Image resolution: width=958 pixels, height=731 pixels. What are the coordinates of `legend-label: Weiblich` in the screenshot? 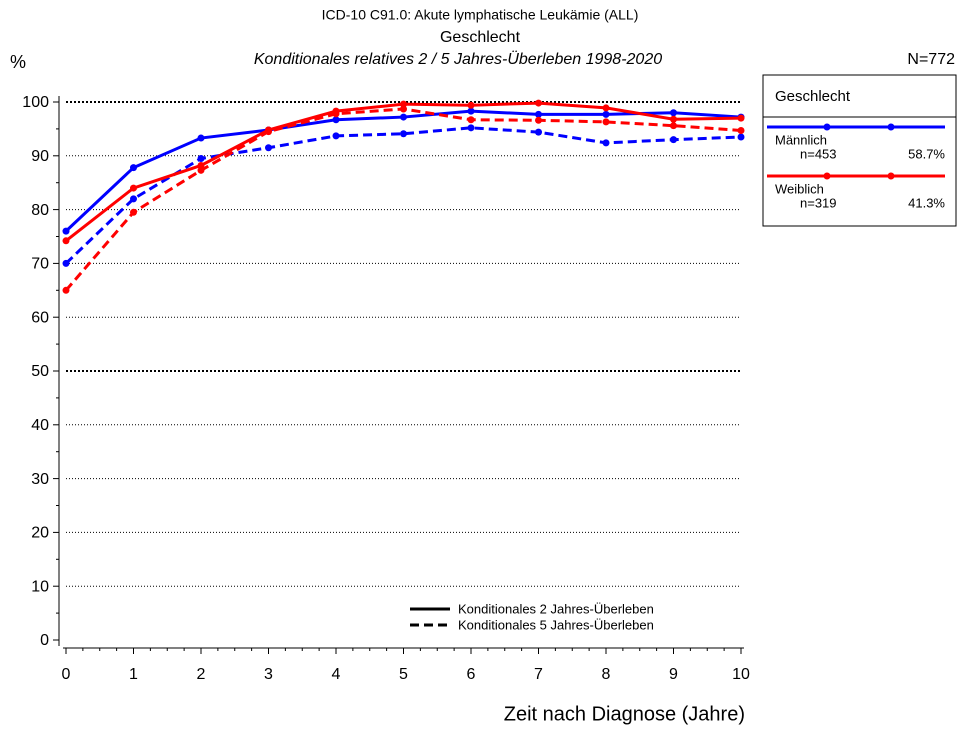 It's located at (799, 188).